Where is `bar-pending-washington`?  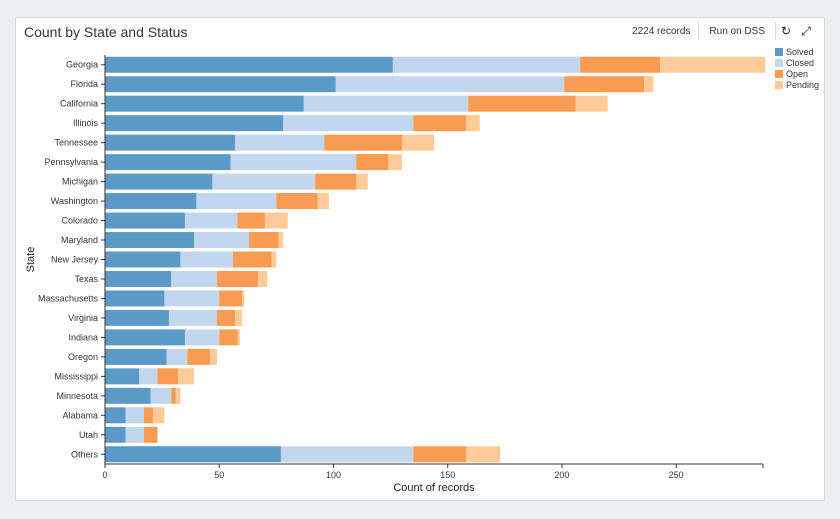 bar-pending-washington is located at coordinates (323, 201).